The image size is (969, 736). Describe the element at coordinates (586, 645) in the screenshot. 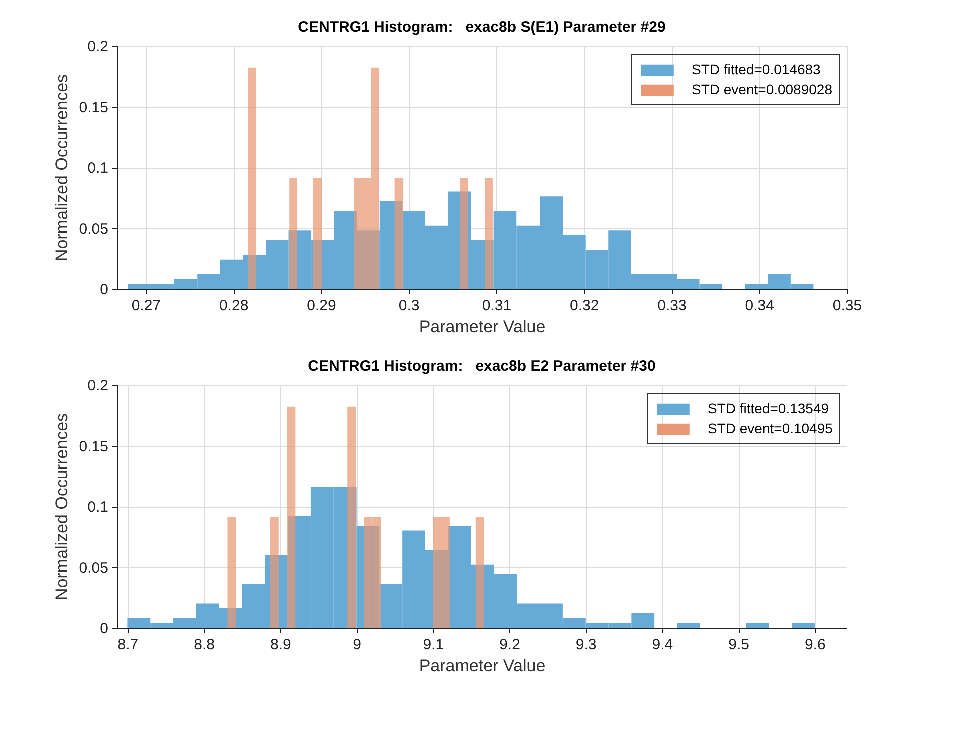

I see `x-tick-label: 9.3` at that location.